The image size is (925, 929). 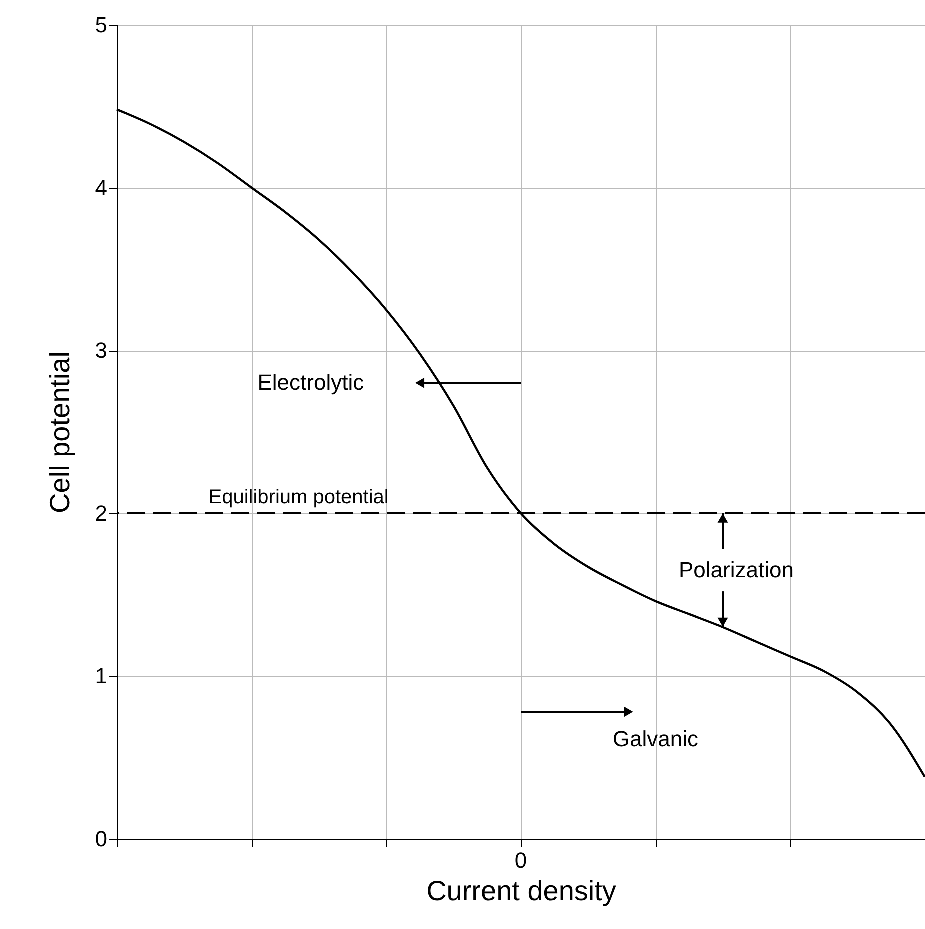 I want to click on annotation: Polarization, so click(x=736, y=569).